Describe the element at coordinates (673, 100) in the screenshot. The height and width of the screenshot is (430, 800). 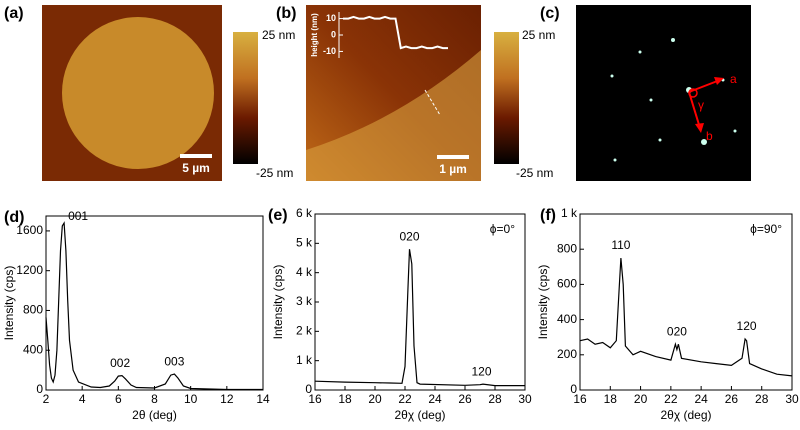
I see `diffraction-spots` at that location.